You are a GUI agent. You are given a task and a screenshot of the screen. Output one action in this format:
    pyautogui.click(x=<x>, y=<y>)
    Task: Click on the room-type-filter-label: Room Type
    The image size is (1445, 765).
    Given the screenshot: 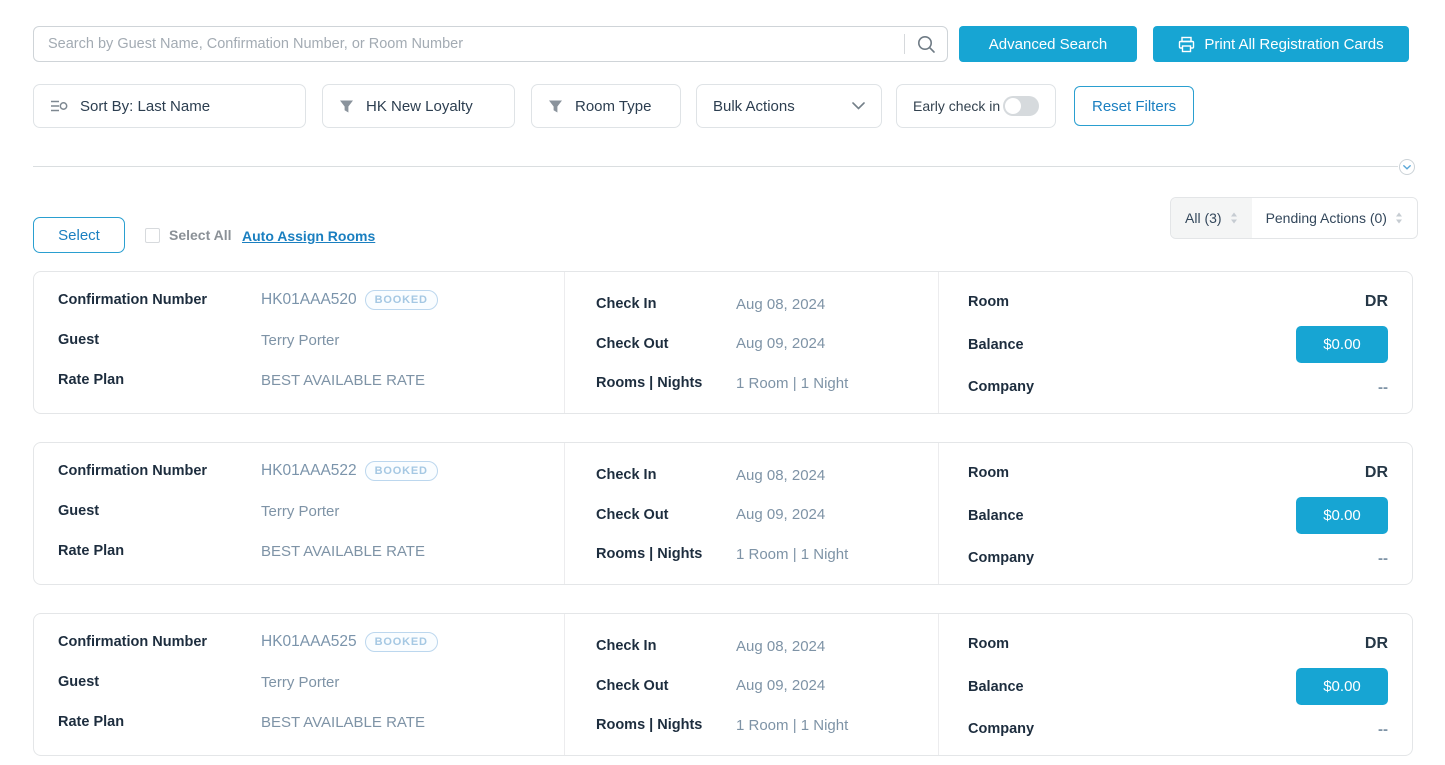 What is the action you would take?
    pyautogui.click(x=613, y=106)
    